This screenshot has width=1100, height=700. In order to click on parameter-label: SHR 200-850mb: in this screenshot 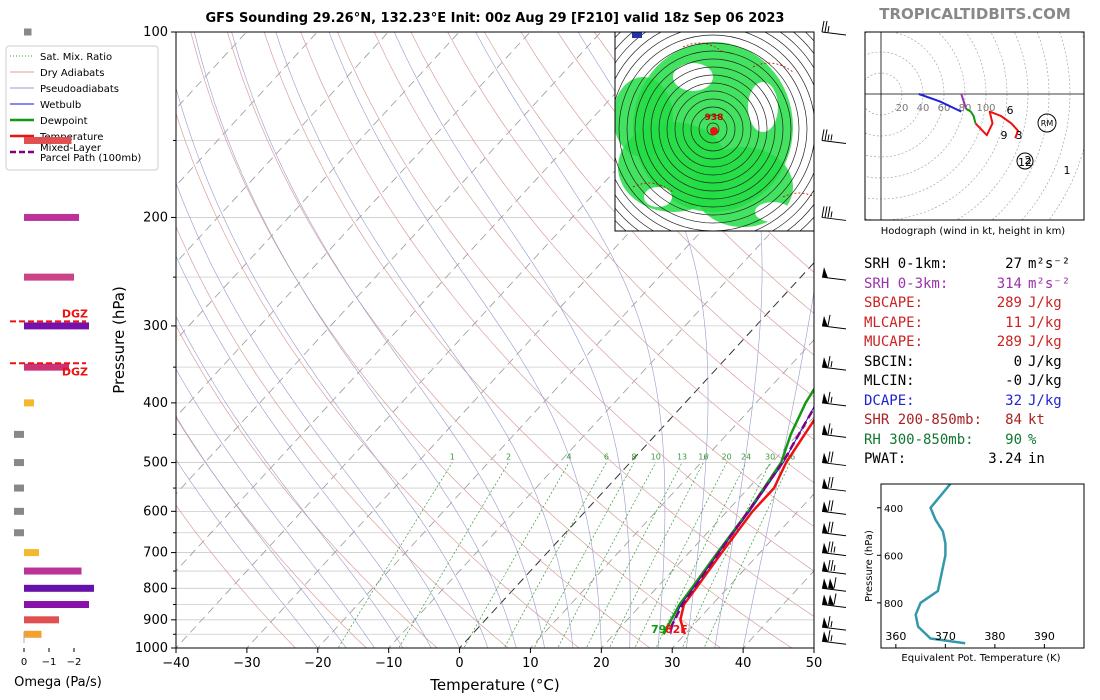, I will do `click(923, 420)`.